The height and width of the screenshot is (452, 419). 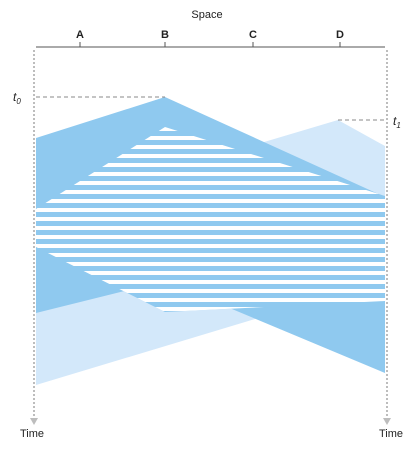 What do you see at coordinates (165, 35) in the screenshot?
I see `station-label: B` at bounding box center [165, 35].